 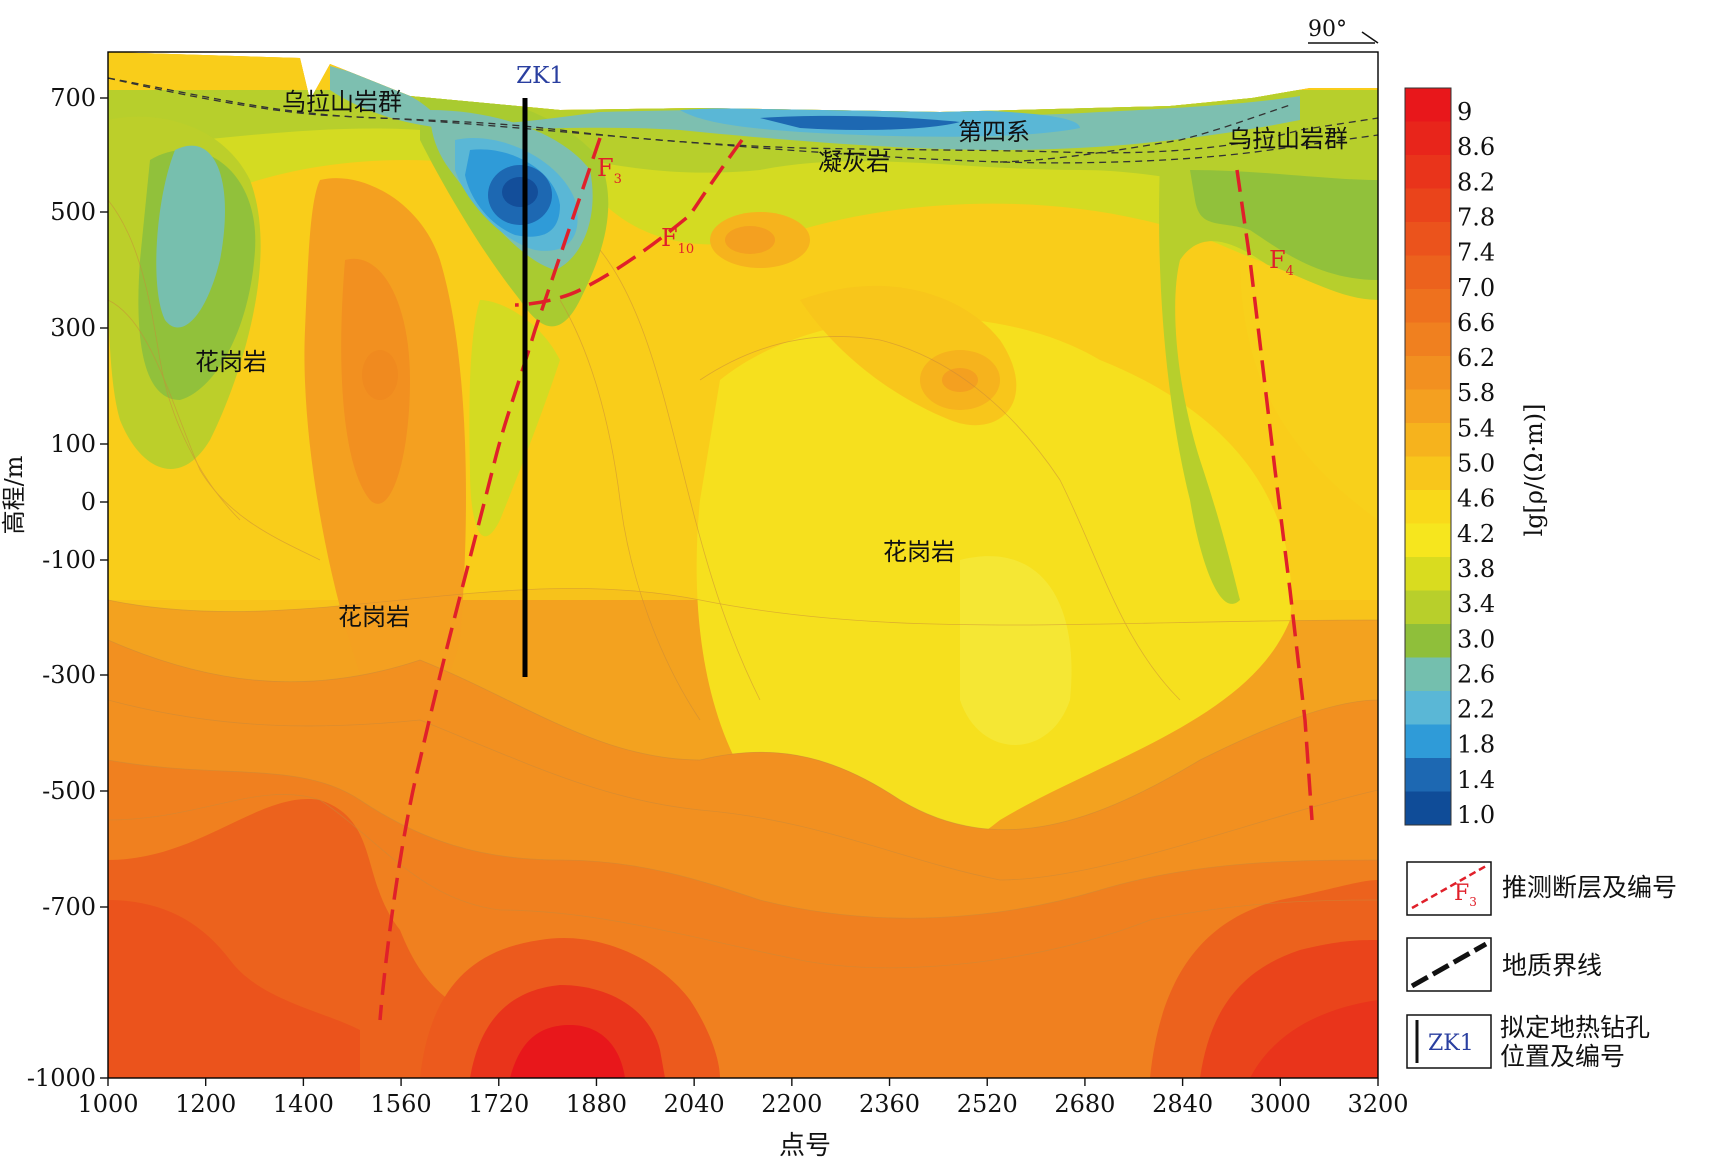 What do you see at coordinates (1476, 288) in the screenshot?
I see `colorbar-tick-label: 7.0` at bounding box center [1476, 288].